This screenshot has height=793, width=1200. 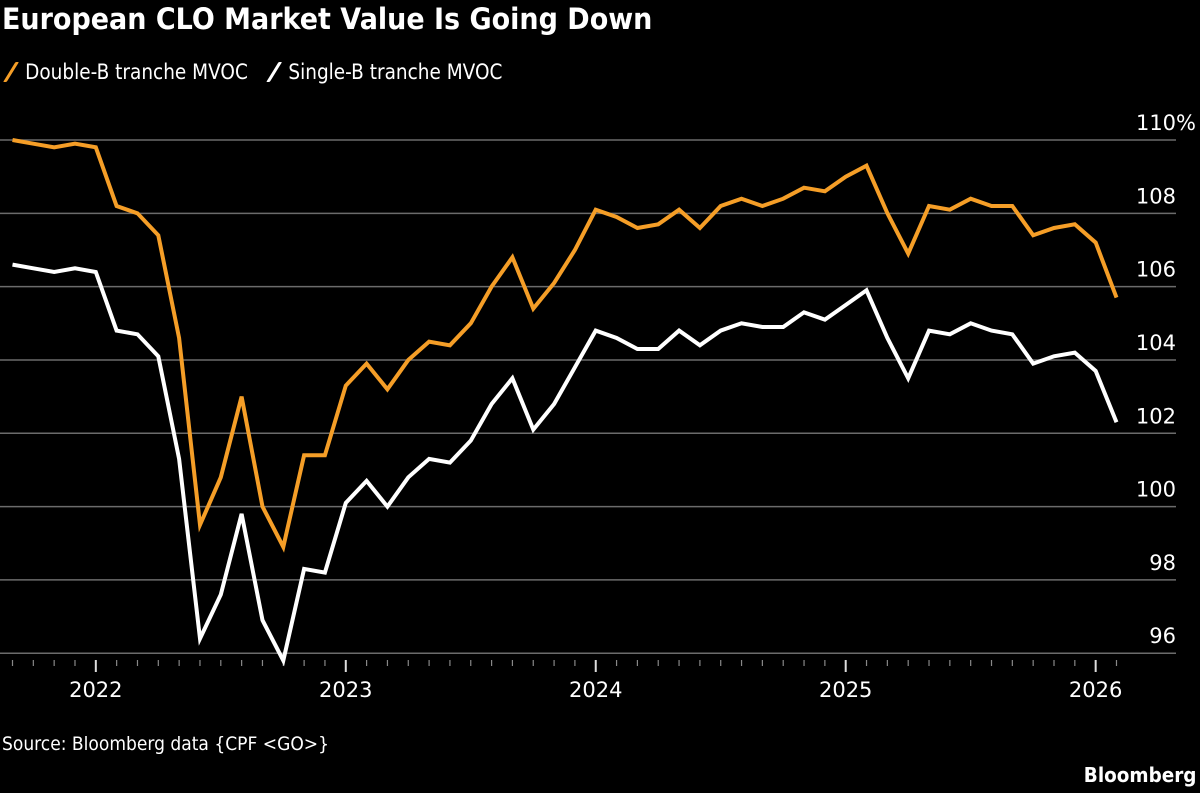 I want to click on x-tick-label-2025: 2025, so click(x=845, y=690).